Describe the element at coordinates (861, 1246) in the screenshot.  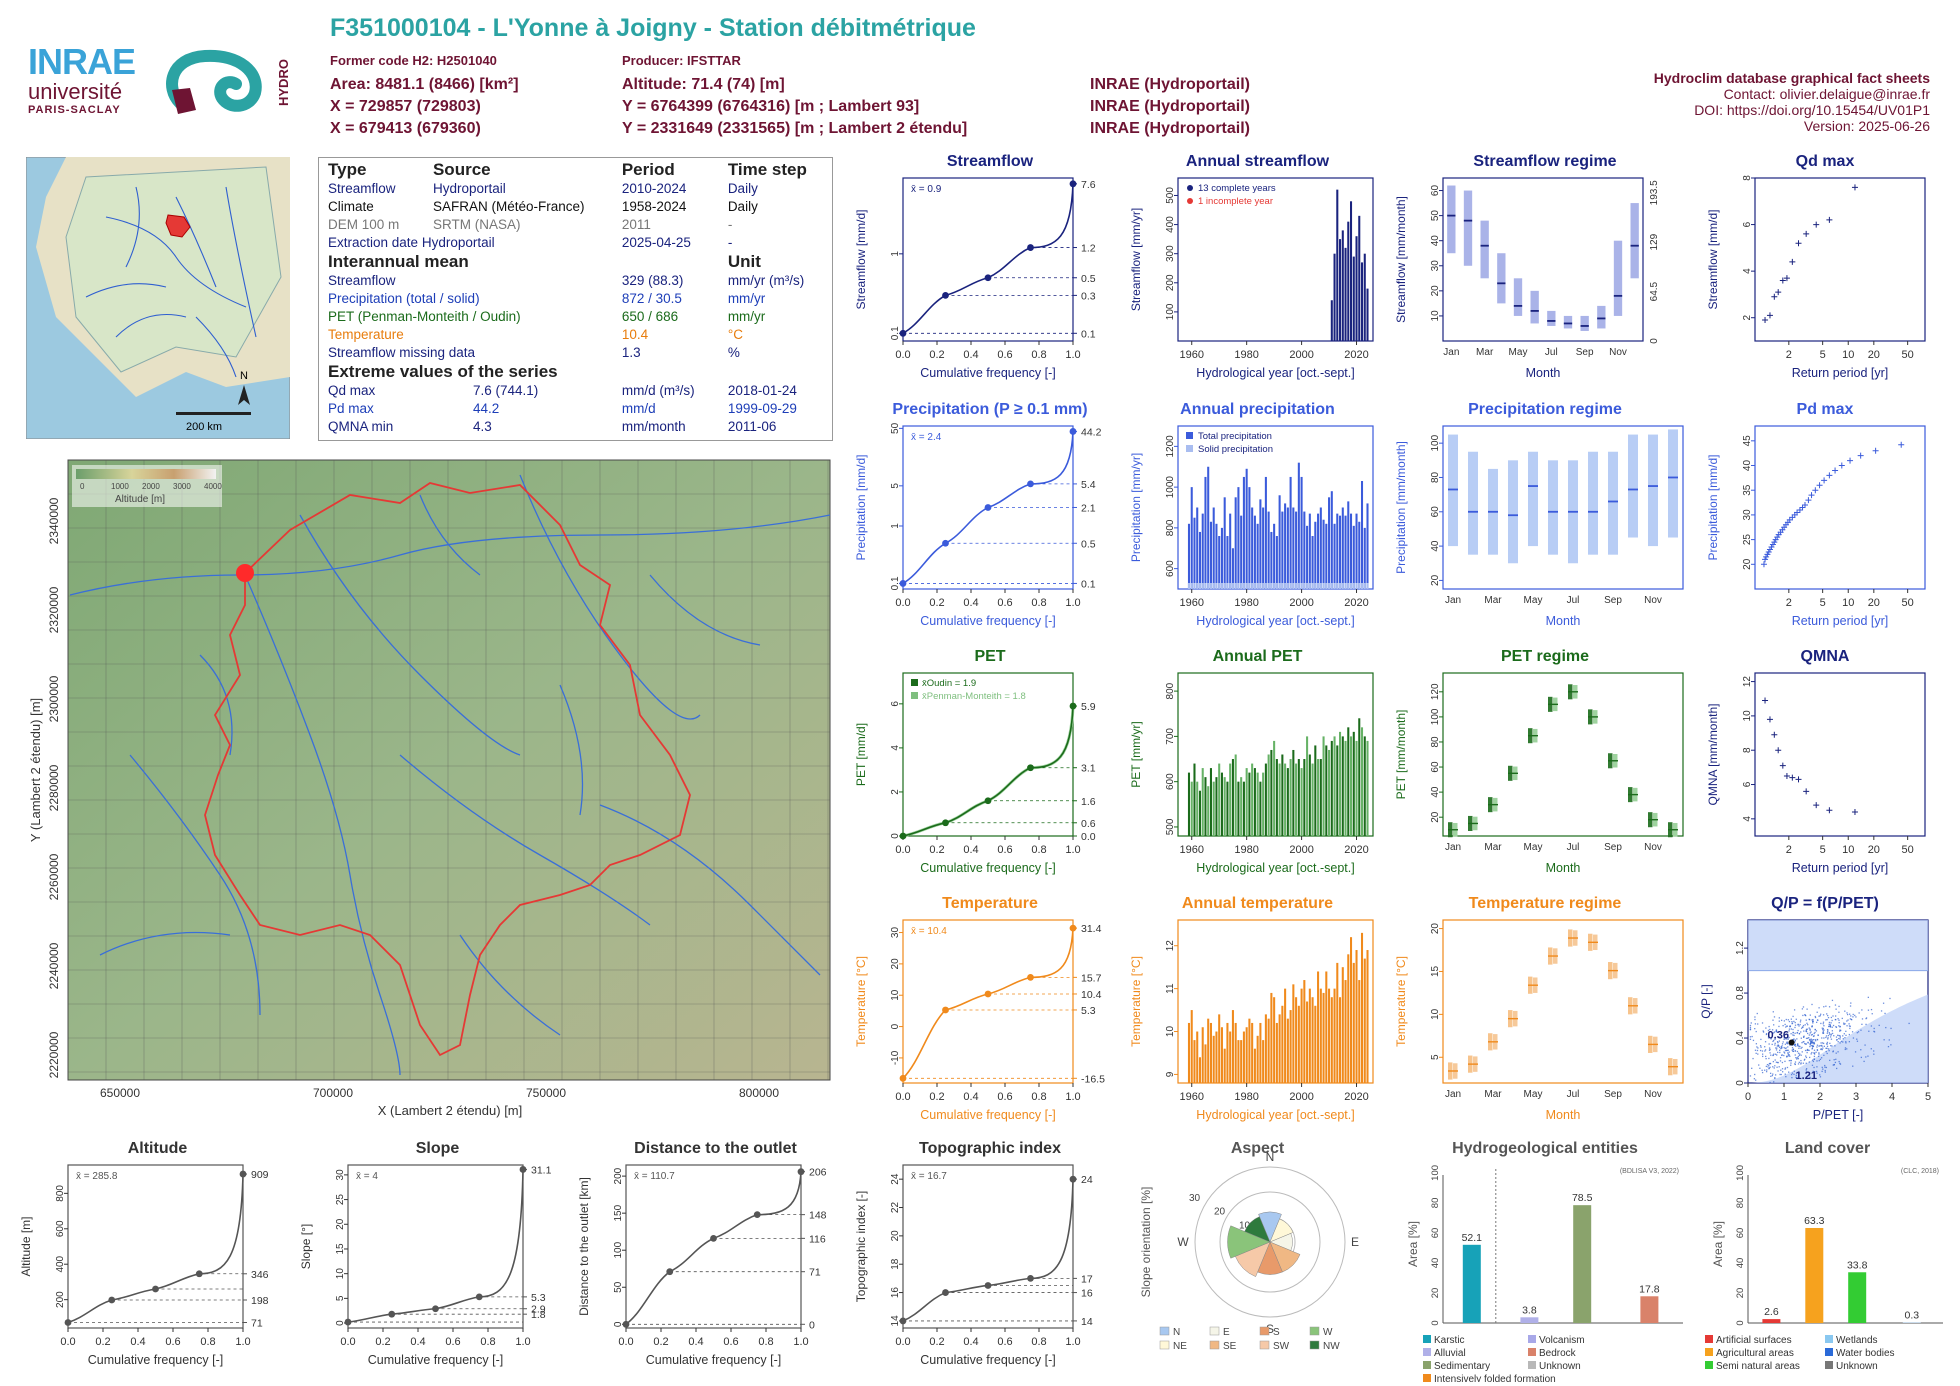
I see `y-axis-label: Topographic index [-]` at that location.